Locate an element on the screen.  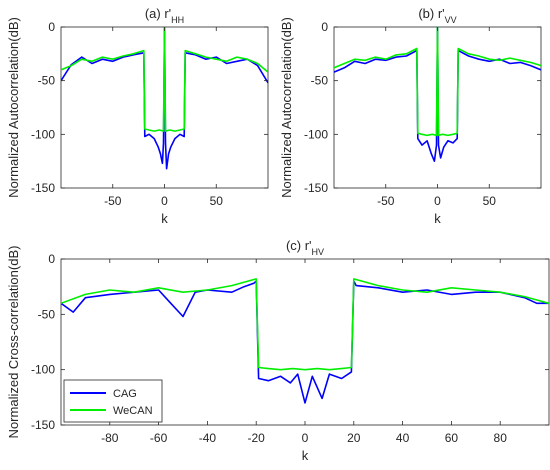
plot-b-ytick-label: -100 is located at coordinates (316, 134).